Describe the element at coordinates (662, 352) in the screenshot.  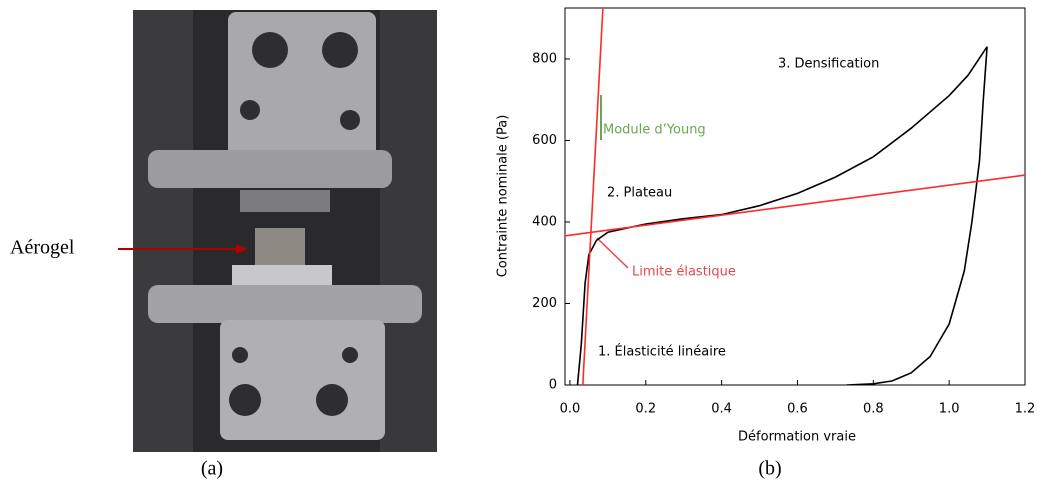
I see `annotation: 1. Élasticité linéaire` at that location.